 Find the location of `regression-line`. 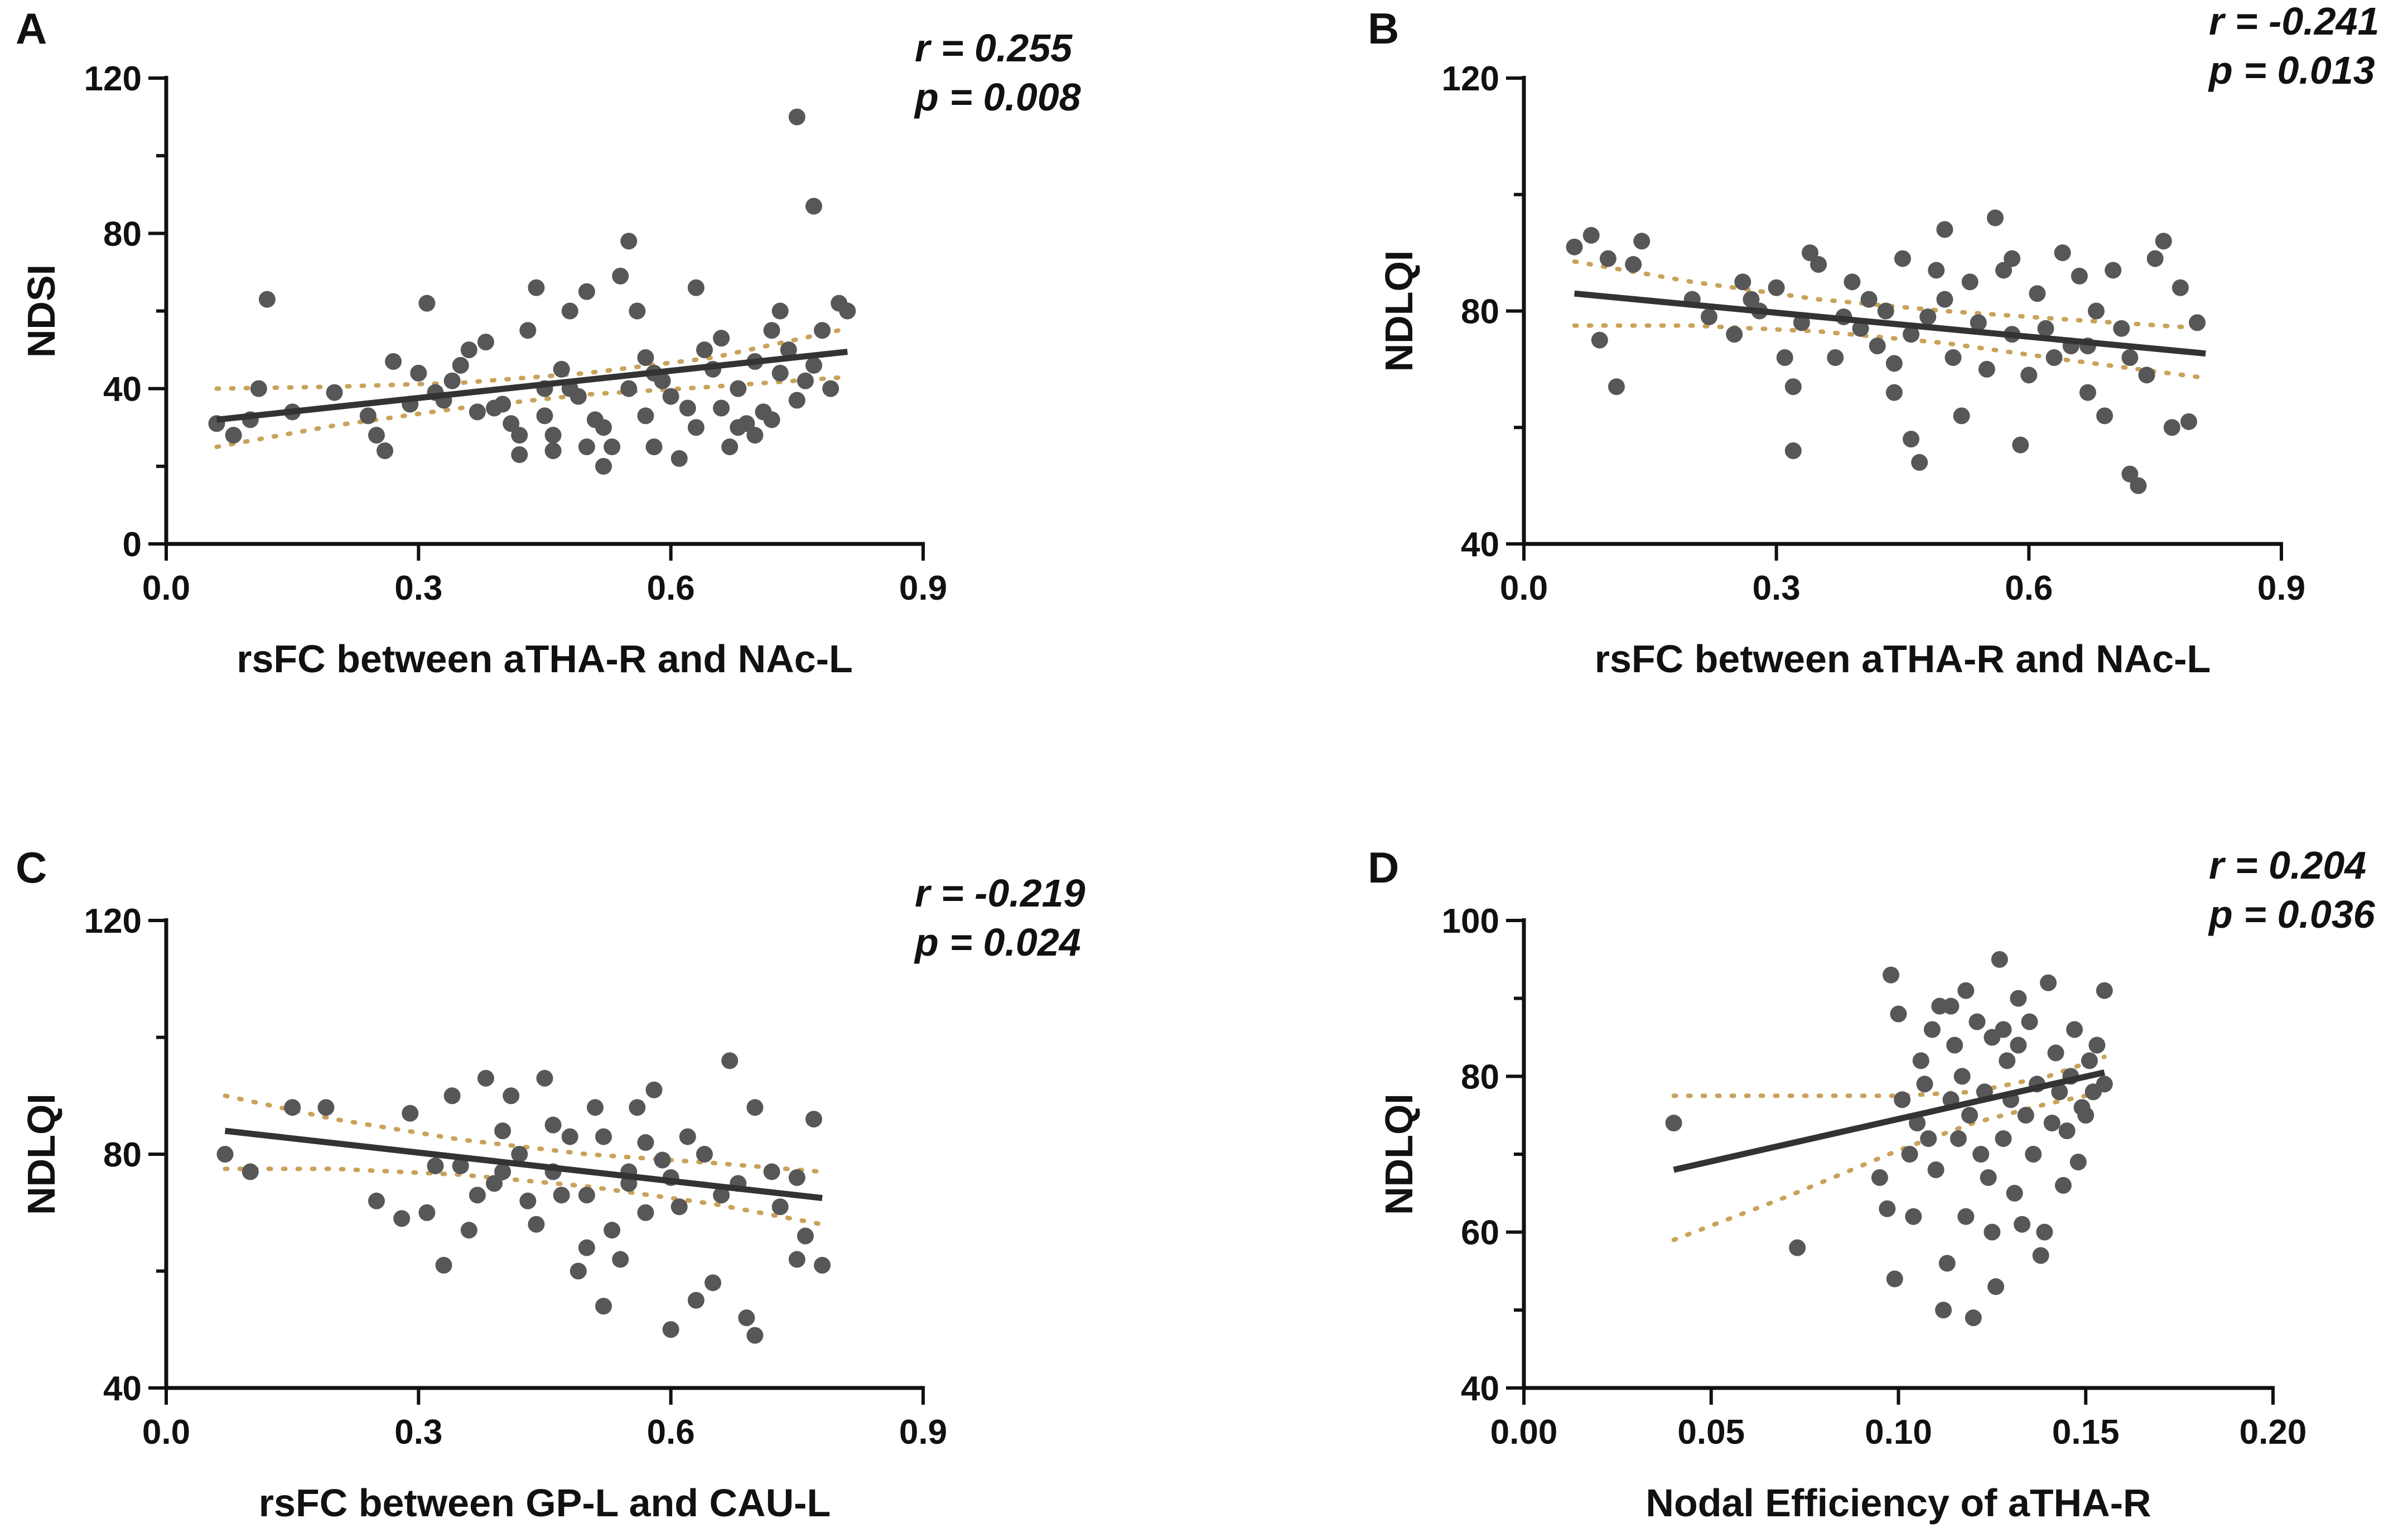

regression-line is located at coordinates (532, 386).